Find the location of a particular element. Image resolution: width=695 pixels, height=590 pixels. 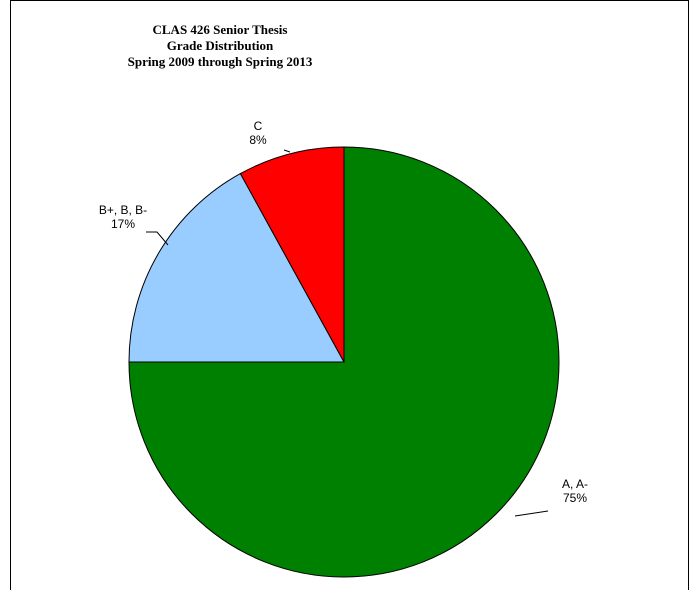

slice-percent-label: 8% is located at coordinates (258, 140).